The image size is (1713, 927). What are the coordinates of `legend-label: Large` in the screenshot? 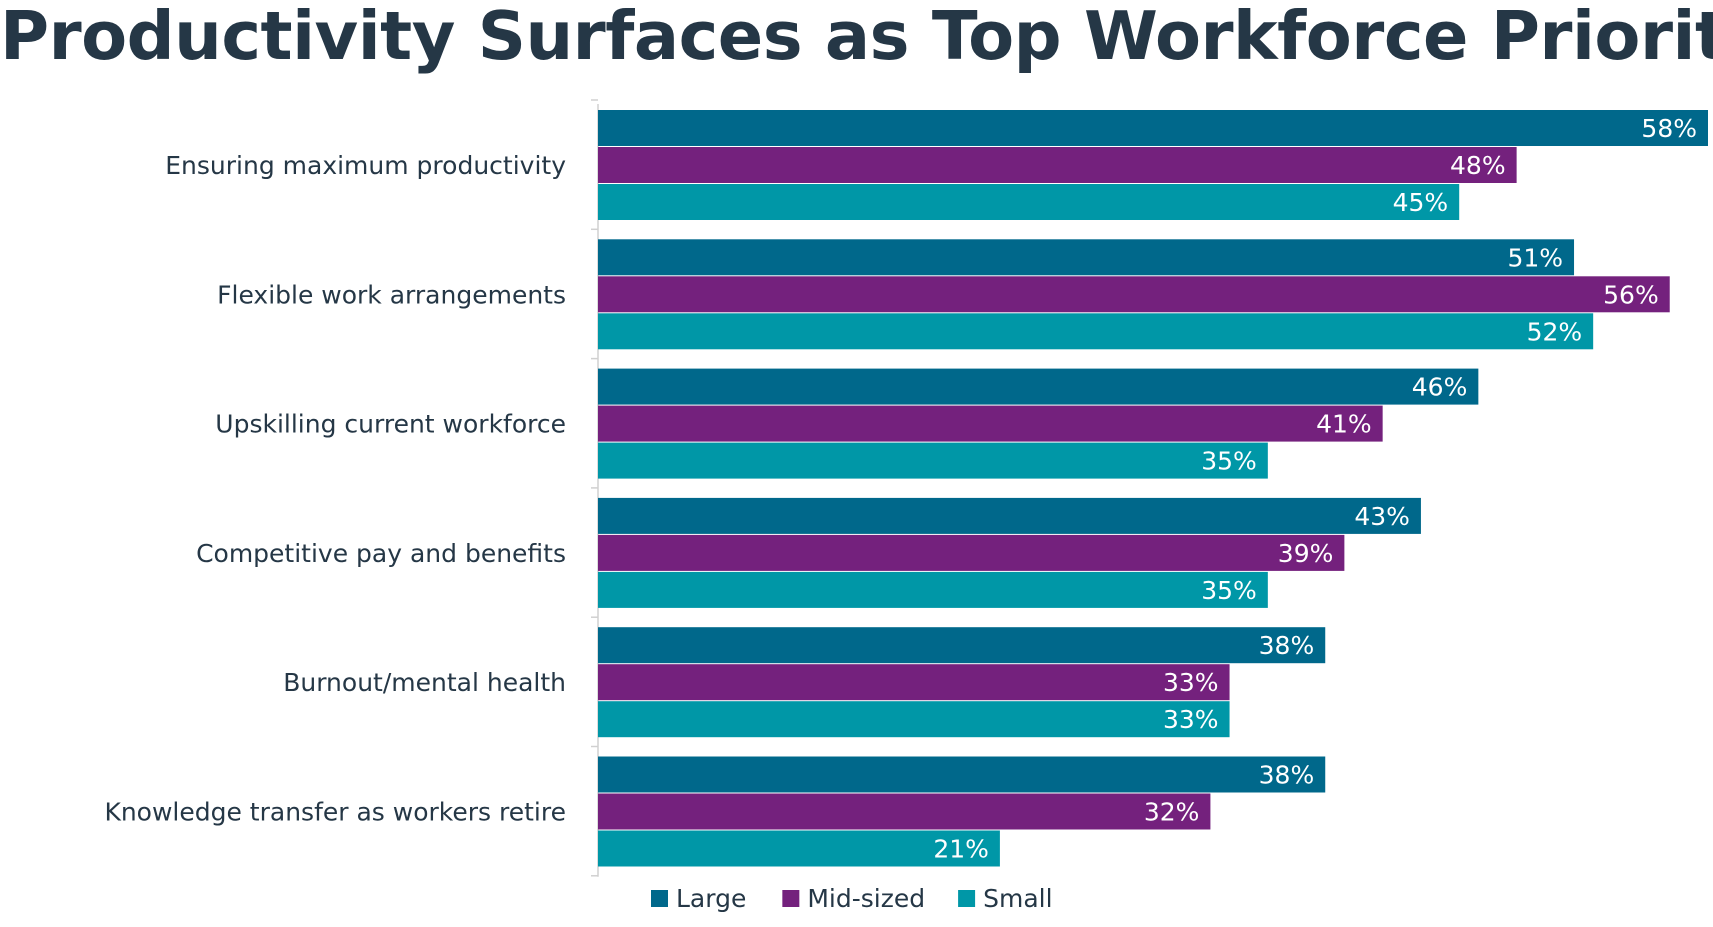 It's located at (711, 898).